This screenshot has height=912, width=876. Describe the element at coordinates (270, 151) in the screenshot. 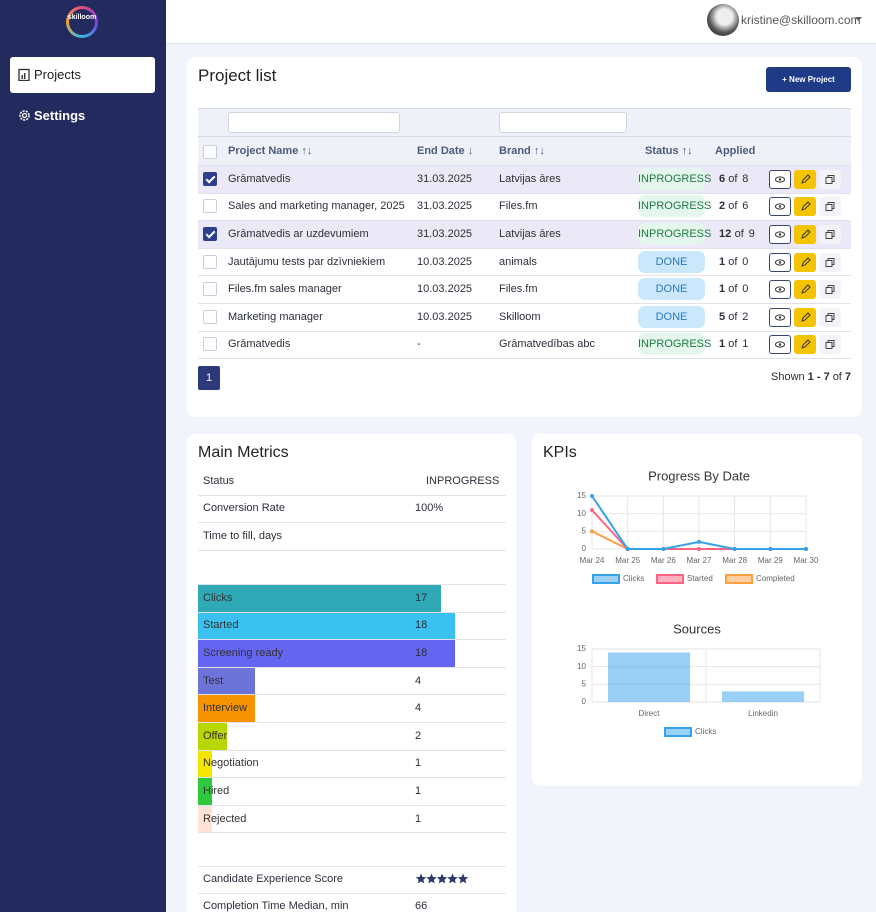

I see `column-header: Project Name ↑↓` at that location.